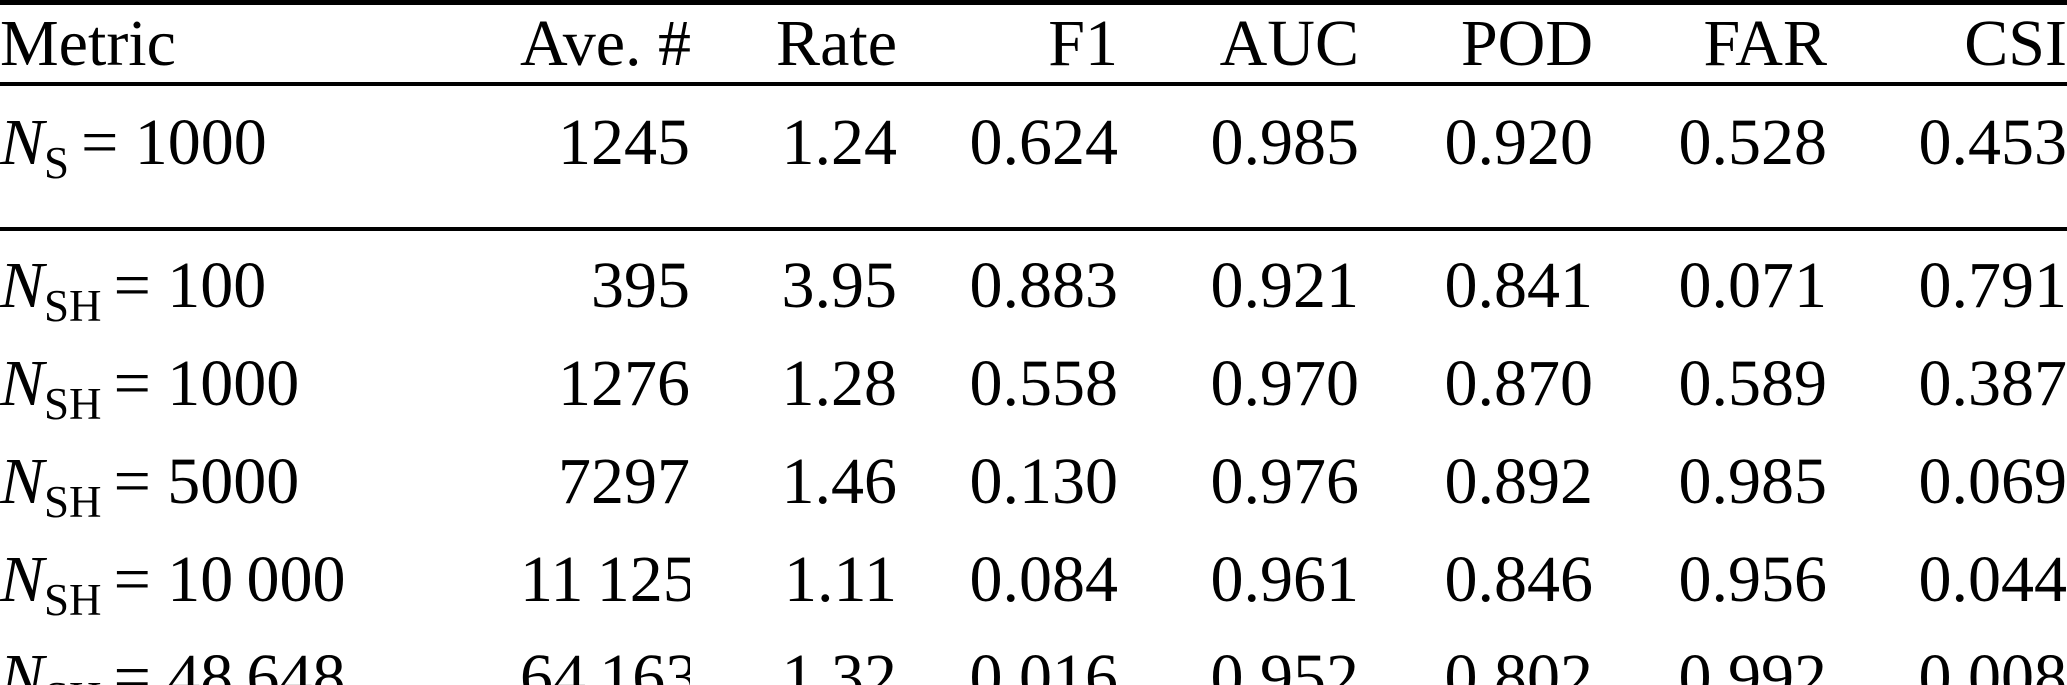  I want to click on cell-pod: 0.920, so click(1519, 142).